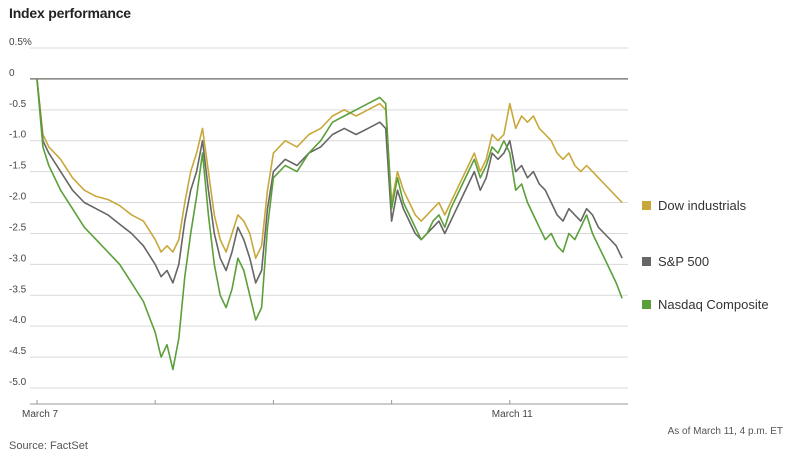 This screenshot has width=790, height=461. I want to click on x-tick-label: March 7, so click(40, 414).